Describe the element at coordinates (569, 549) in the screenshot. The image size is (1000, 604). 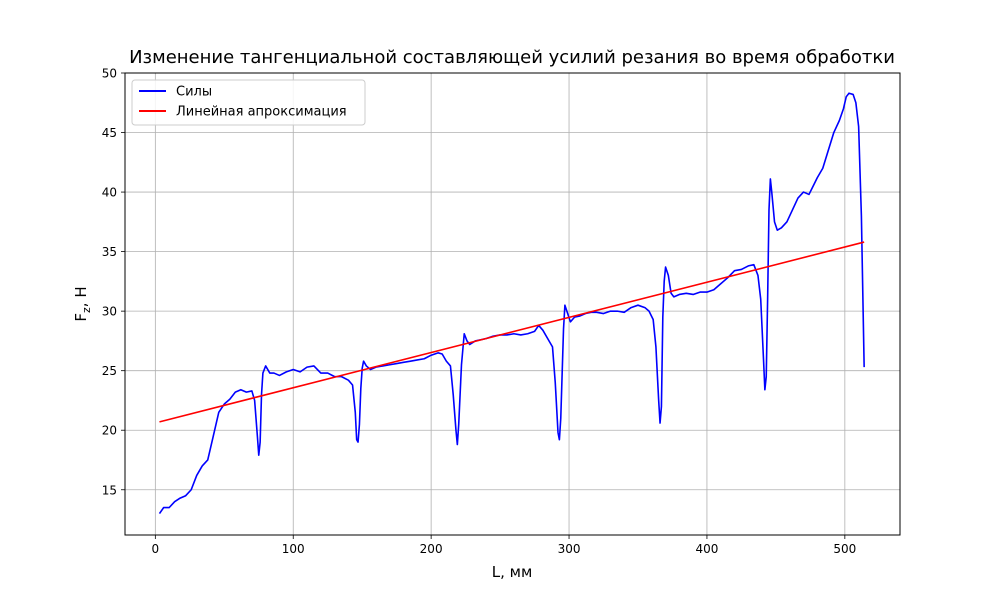
I see `x-tick-label: 300` at that location.